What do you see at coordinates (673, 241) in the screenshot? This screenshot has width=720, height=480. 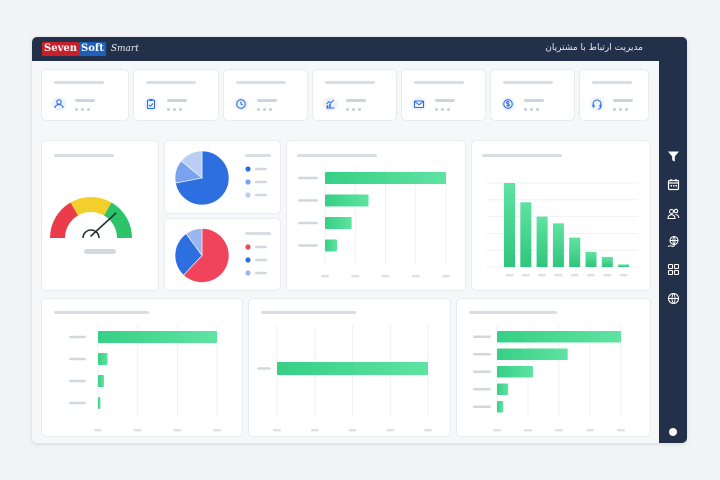 I see `globe-hand-icon` at bounding box center [673, 241].